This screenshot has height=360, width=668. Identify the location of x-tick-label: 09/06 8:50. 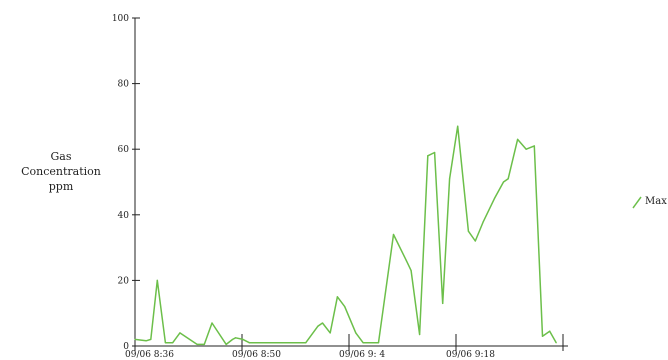
(256, 355).